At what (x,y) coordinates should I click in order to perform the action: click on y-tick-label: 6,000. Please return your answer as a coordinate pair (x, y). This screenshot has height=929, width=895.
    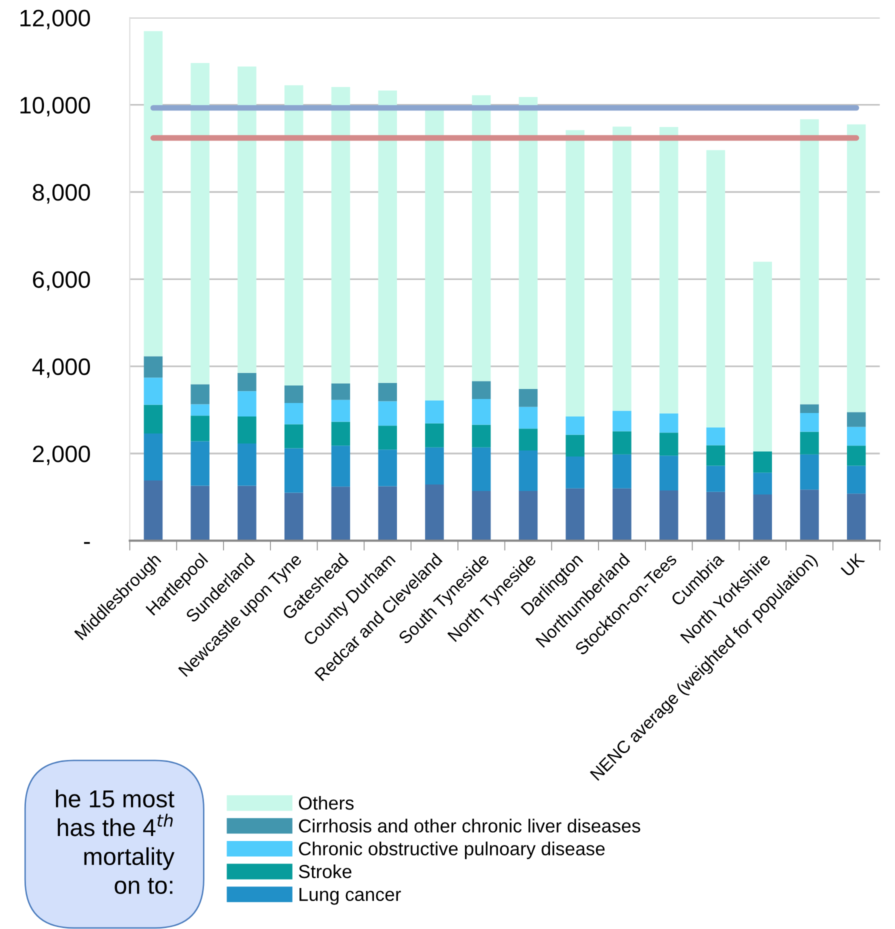
    Looking at the image, I should click on (61, 281).